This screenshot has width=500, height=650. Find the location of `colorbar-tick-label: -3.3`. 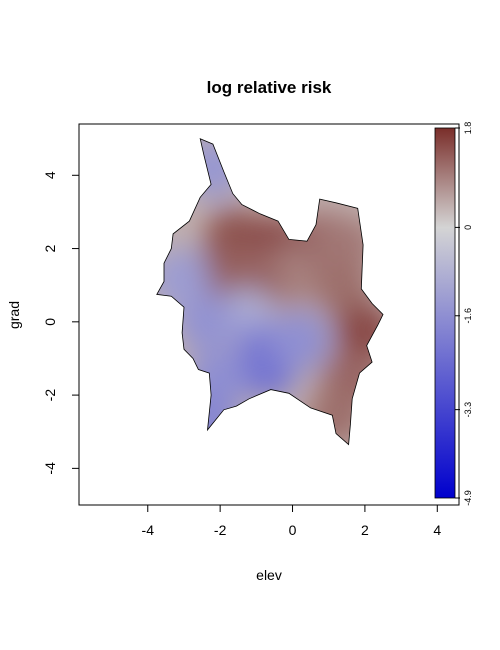

colorbar-tick-label: -3.3 is located at coordinates (468, 410).